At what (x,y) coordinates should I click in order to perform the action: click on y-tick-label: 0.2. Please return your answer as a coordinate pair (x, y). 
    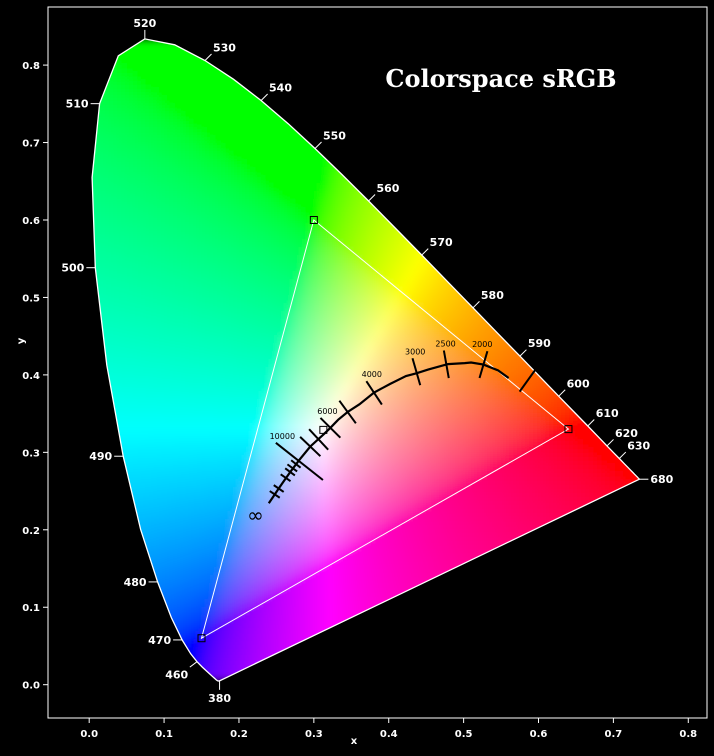
    Looking at the image, I should click on (31, 531).